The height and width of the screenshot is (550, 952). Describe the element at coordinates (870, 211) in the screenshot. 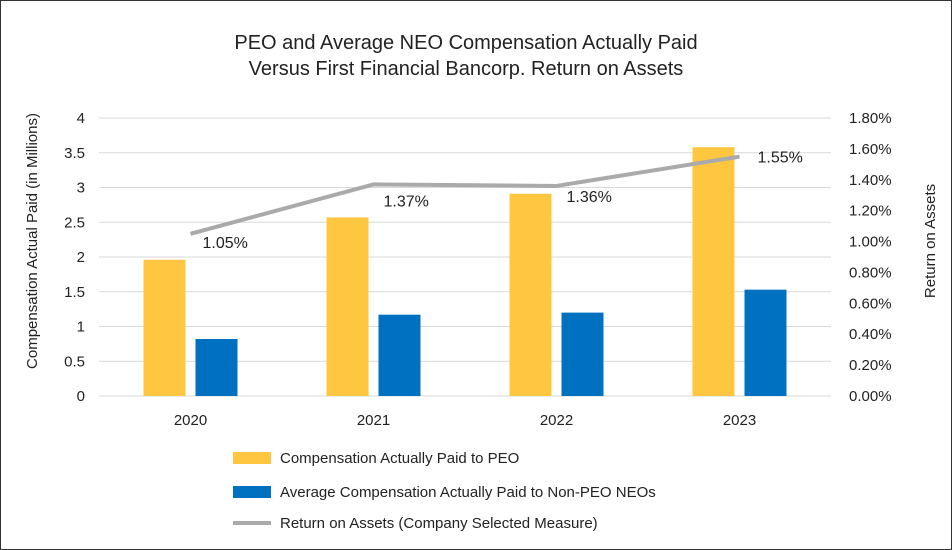

I see `y2-tick-label: 1.20%` at that location.